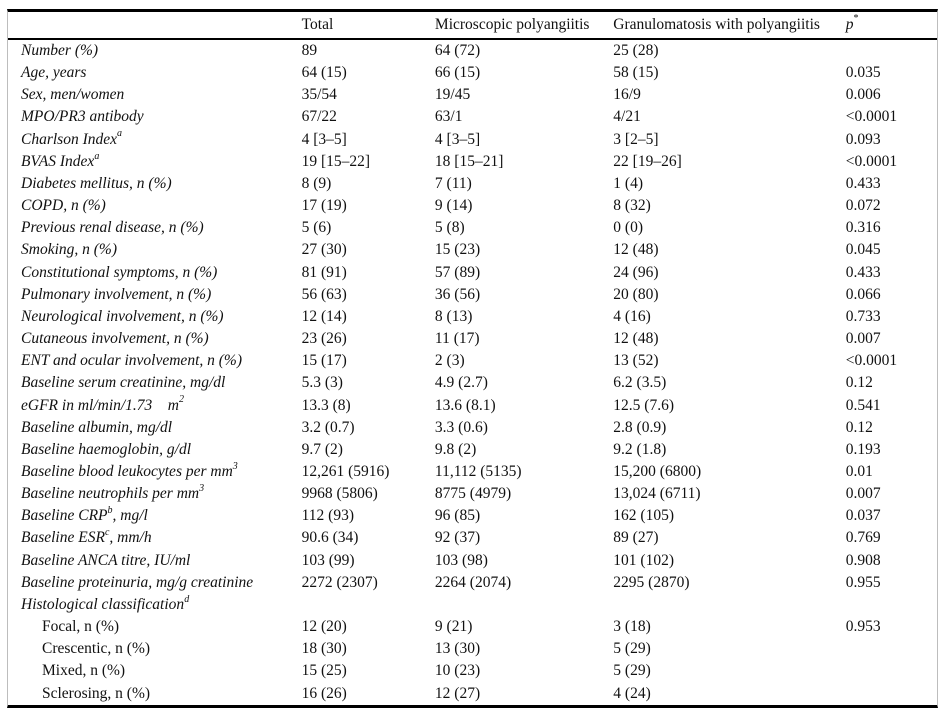  I want to click on table-row: Age, years 64 (15) 66 (15) 58 (15) 0.035, so click(472, 73).